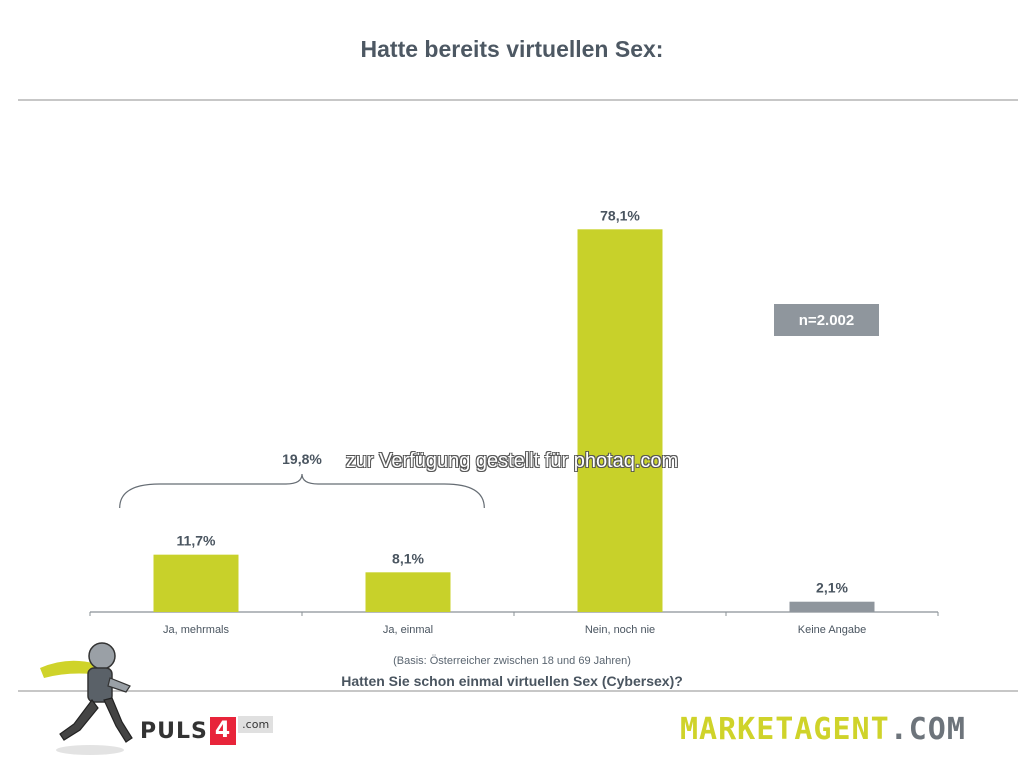 This screenshot has width=1024, height=770. I want to click on marketagent-logo: MARKETAGENT.COM, so click(840, 729).